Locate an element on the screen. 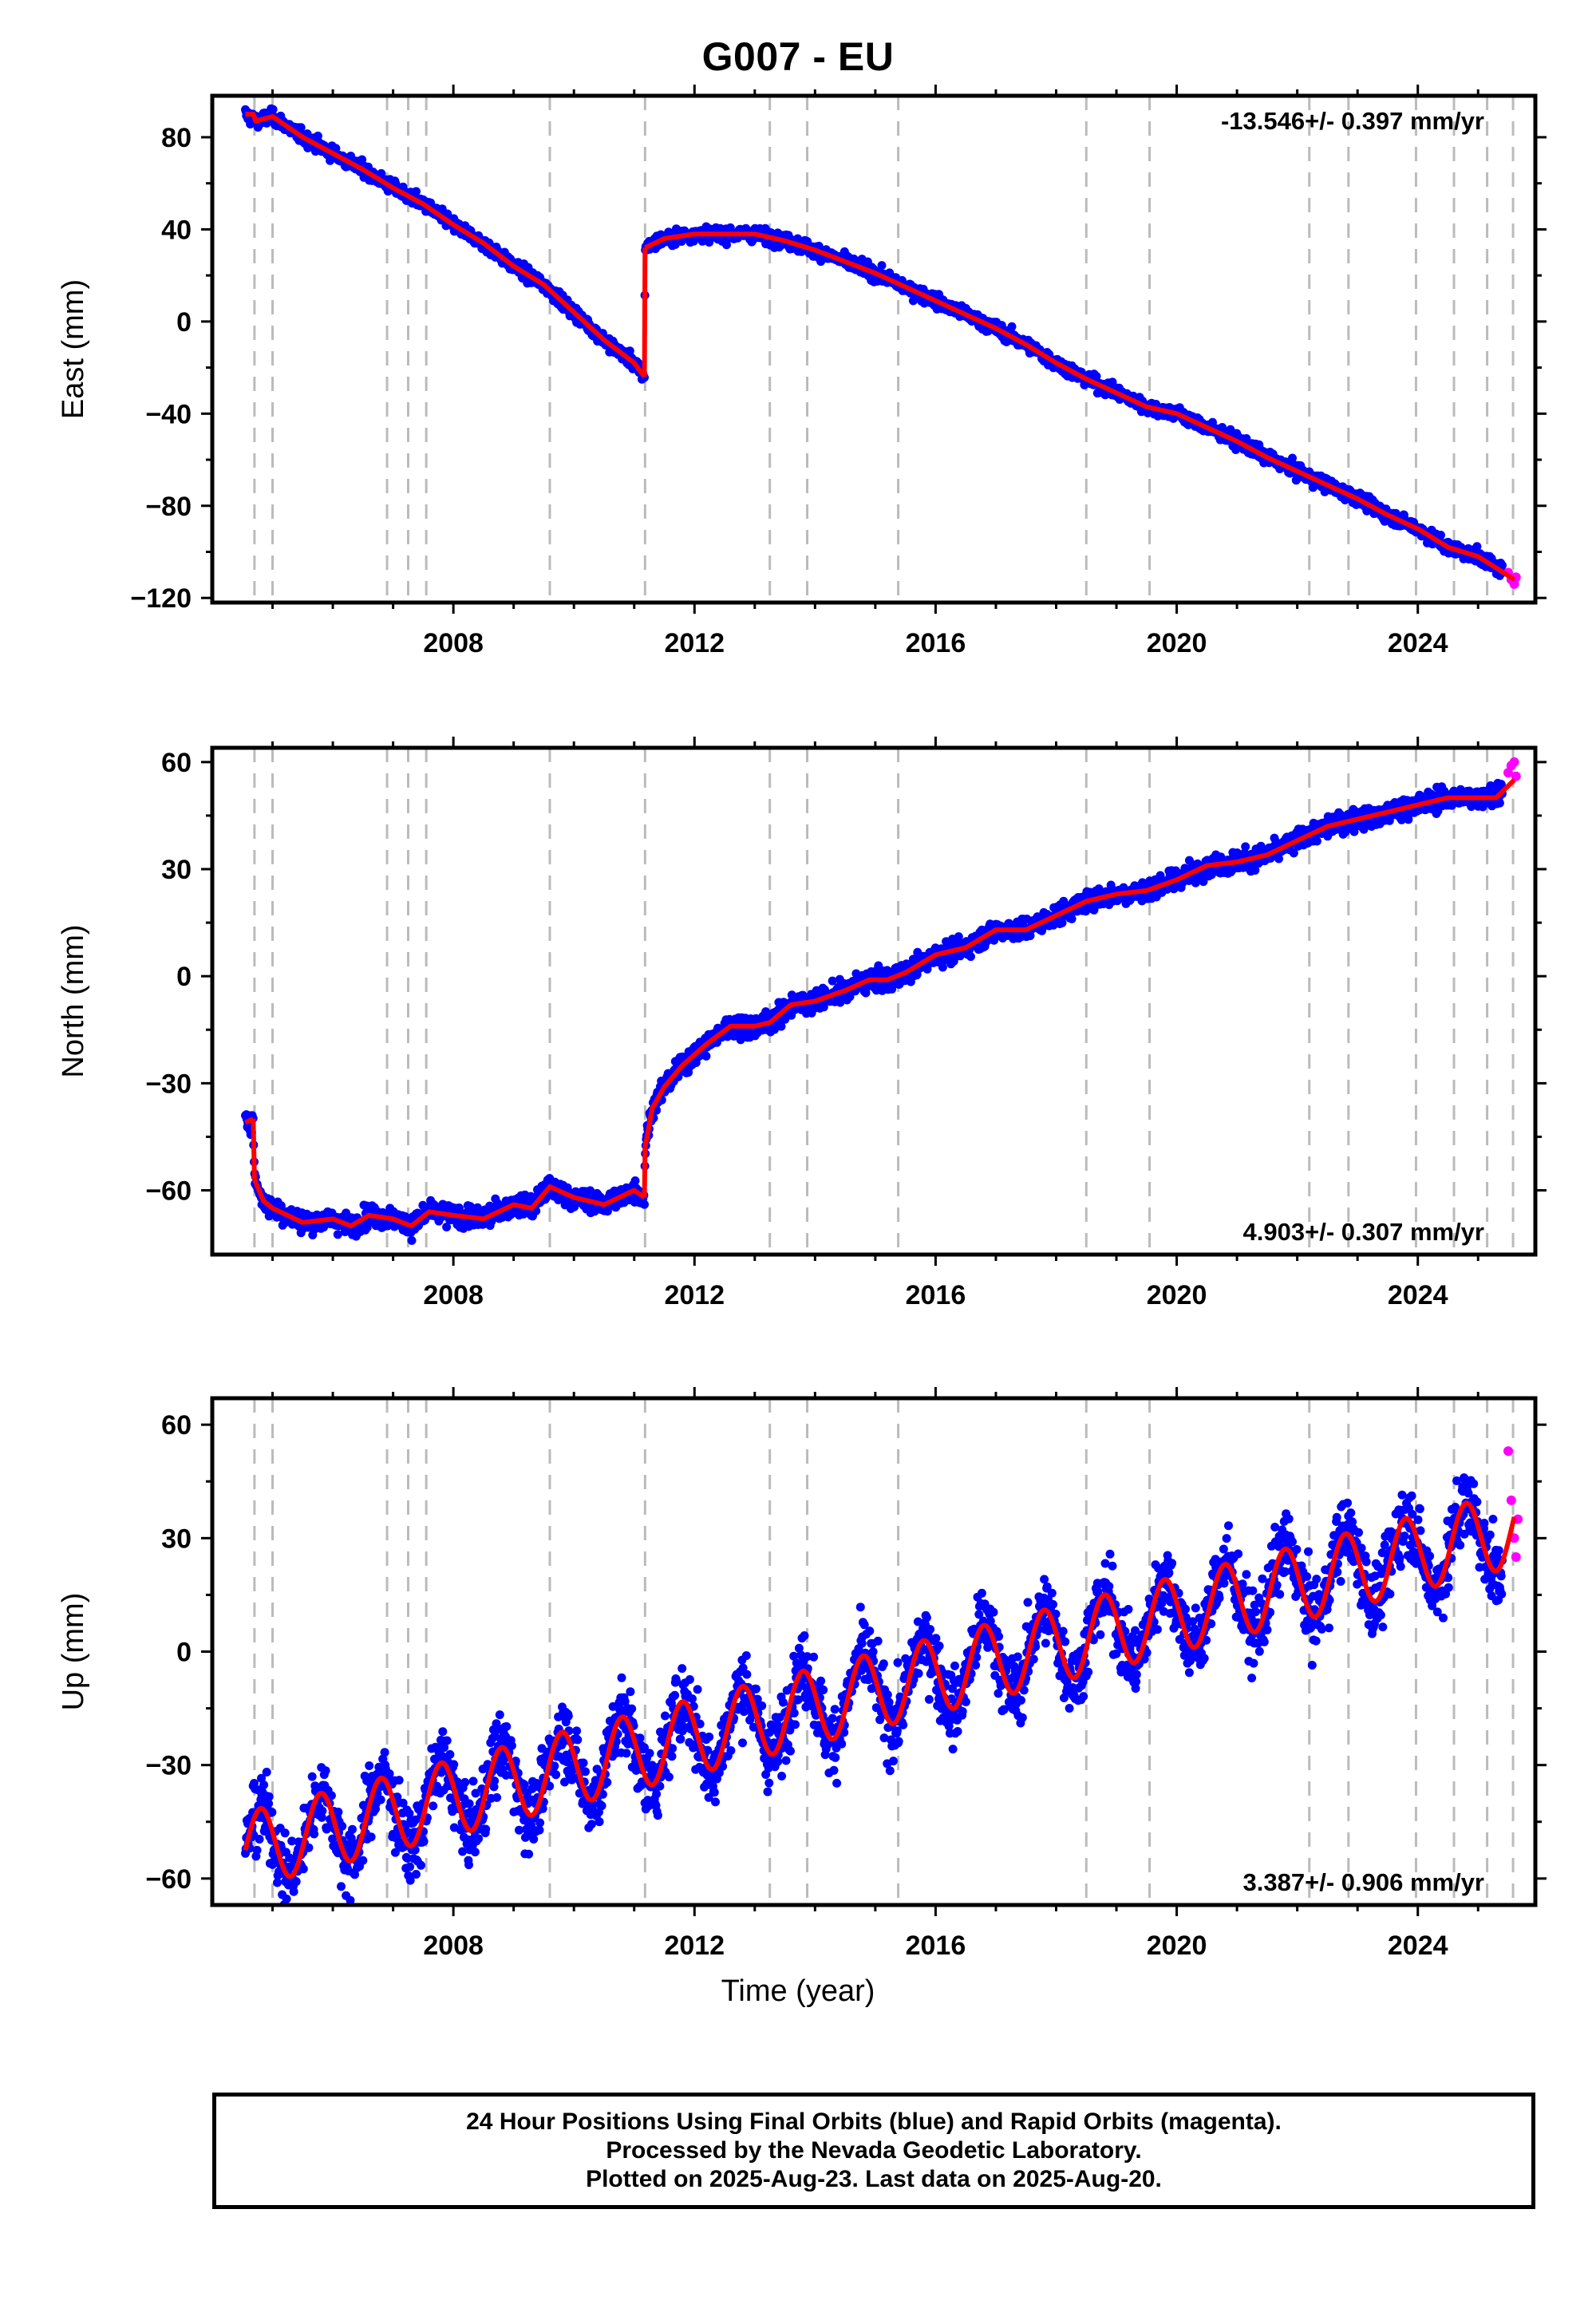 Image resolution: width=1596 pixels, height=2316 pixels. y-tick-label: −40 is located at coordinates (168, 414).